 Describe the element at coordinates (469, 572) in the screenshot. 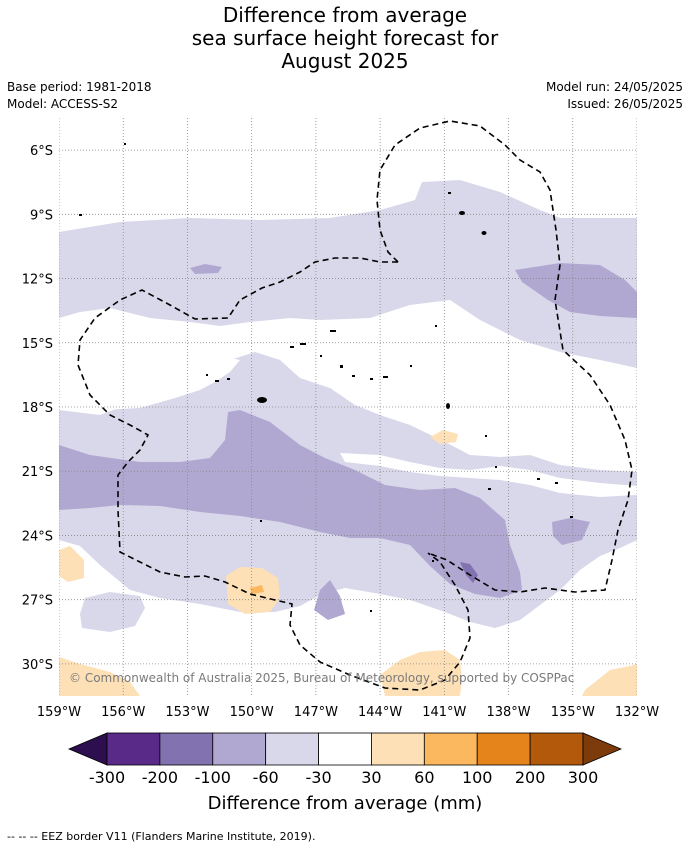

I see `anomaly-region-strong` at that location.